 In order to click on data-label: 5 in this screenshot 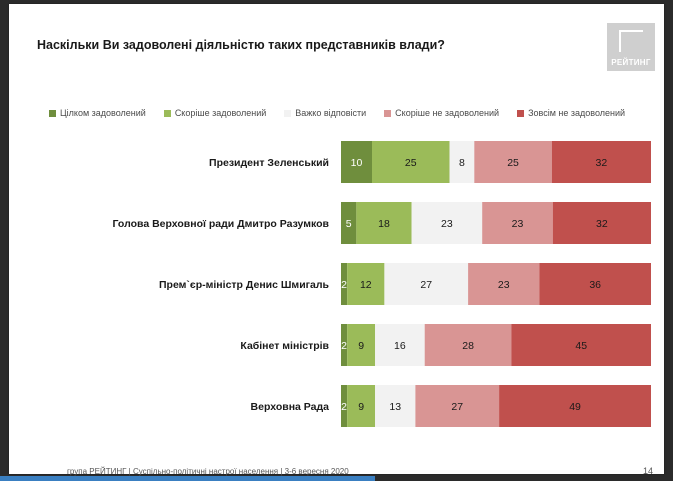, I will do `click(349, 224)`.